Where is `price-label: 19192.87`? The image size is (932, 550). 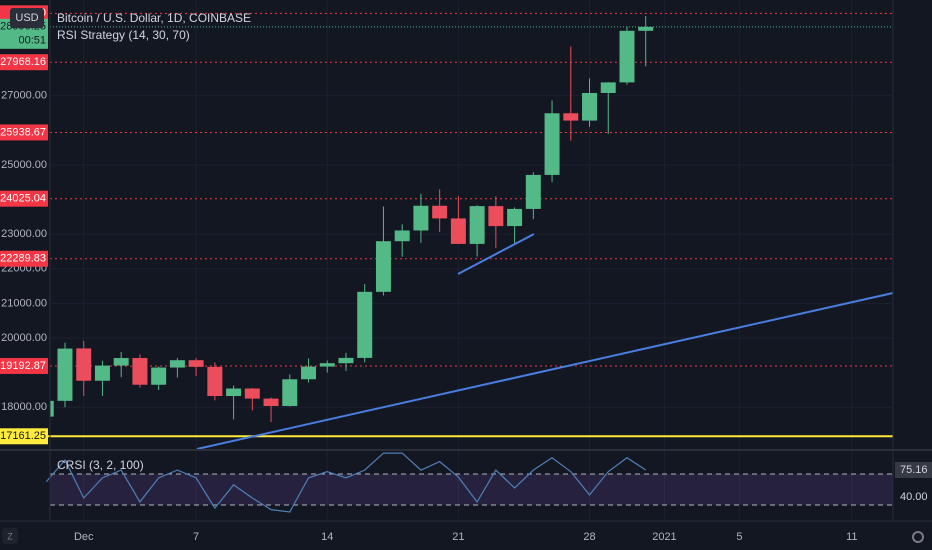
price-label: 19192.87 is located at coordinates (23, 366).